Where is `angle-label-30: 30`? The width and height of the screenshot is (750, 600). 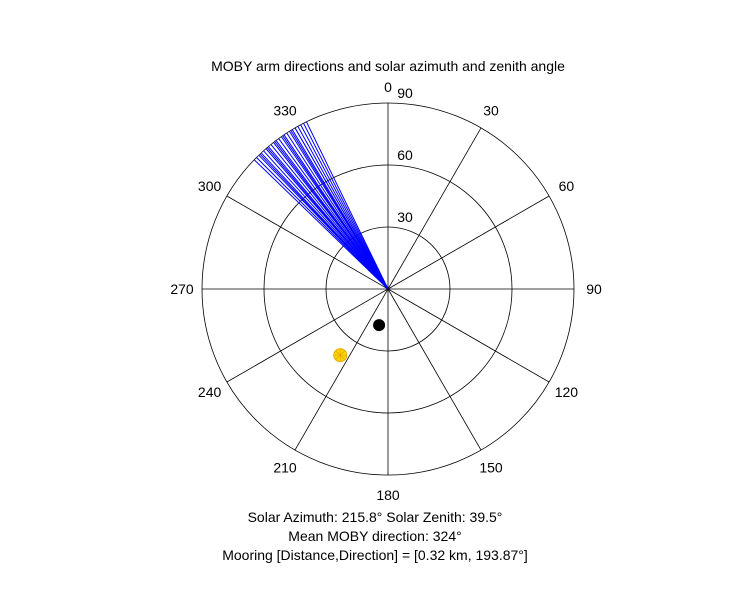 angle-label-30: 30 is located at coordinates (491, 111).